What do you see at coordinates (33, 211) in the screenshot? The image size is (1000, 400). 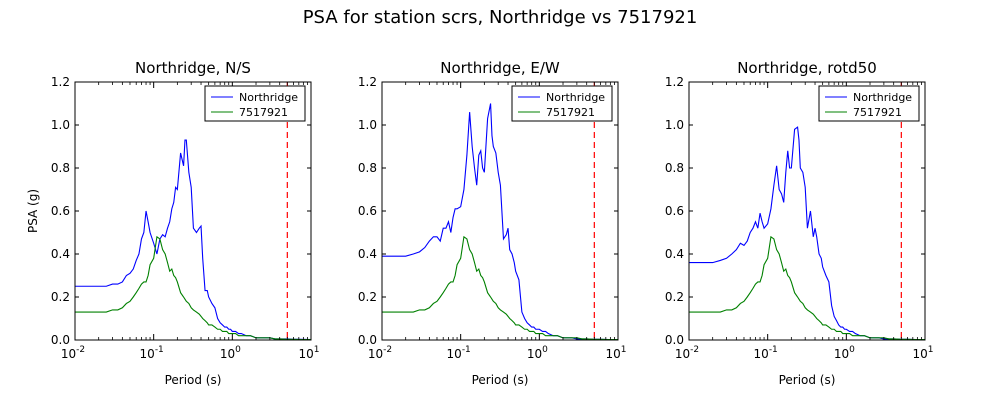 I see `y-axis-label: PSA (g)` at bounding box center [33, 211].